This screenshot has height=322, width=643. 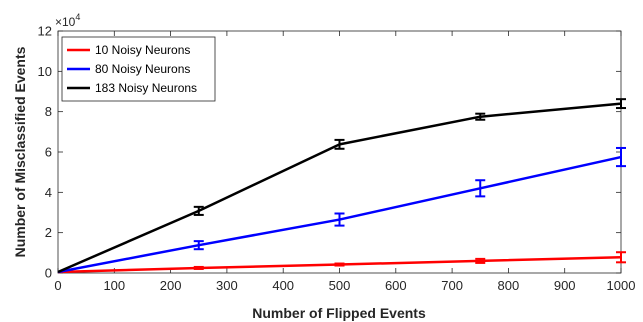 What do you see at coordinates (227, 285) in the screenshot?
I see `x-tick-label: 300` at bounding box center [227, 285].